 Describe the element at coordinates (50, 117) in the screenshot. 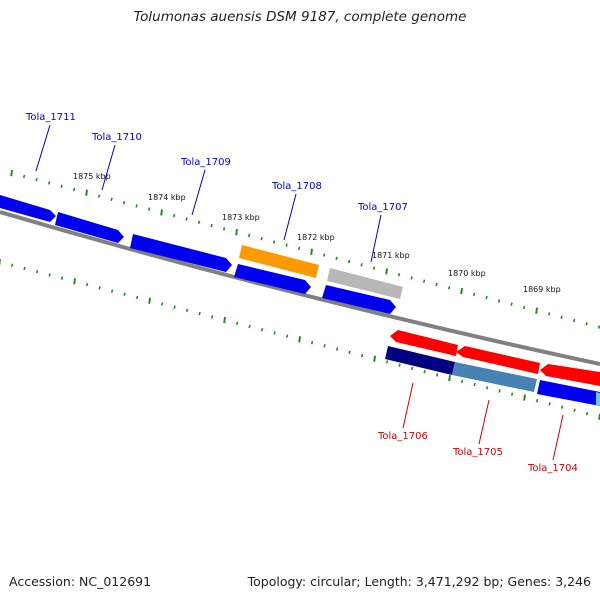

I see `gene-label-tola-1711: Tola_1711` at that location.